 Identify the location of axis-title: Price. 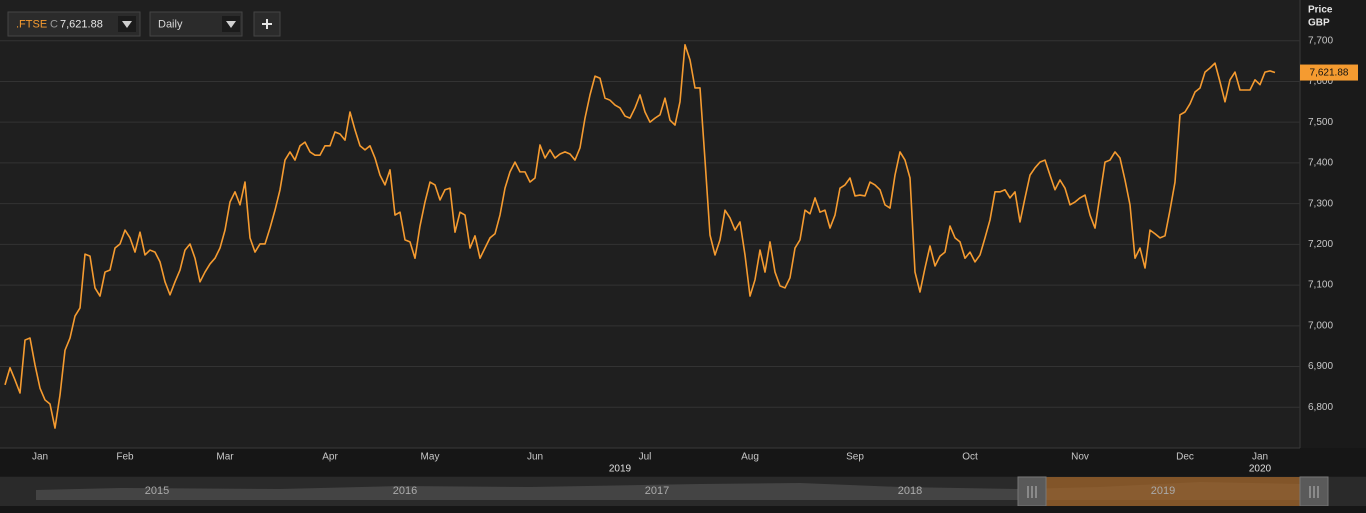
(1320, 10).